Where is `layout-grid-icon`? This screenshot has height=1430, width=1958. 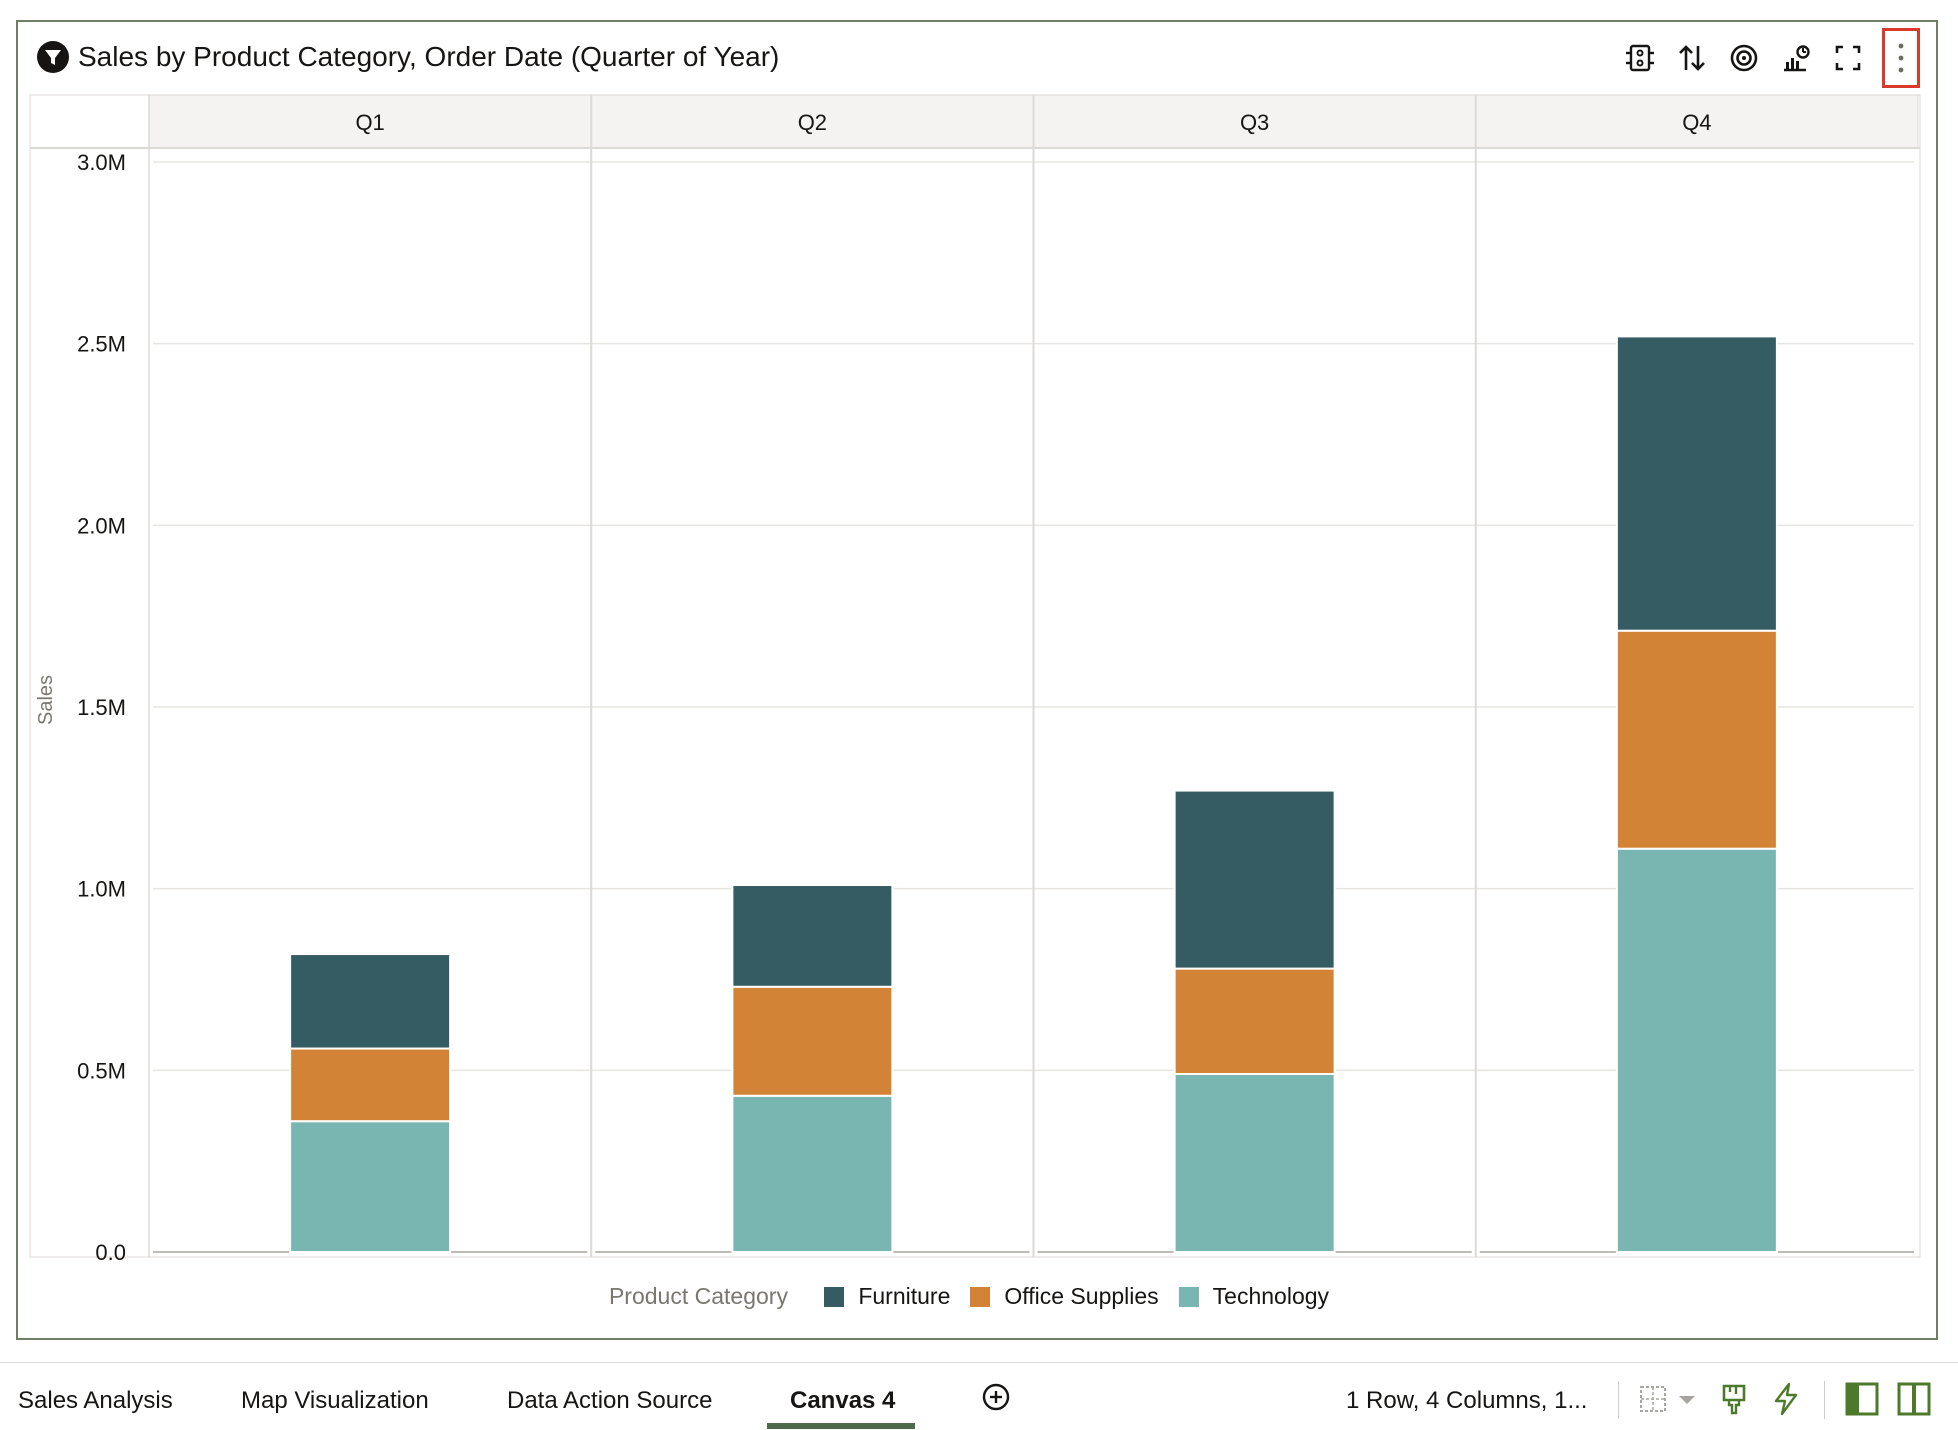
layout-grid-icon is located at coordinates (1656, 1399).